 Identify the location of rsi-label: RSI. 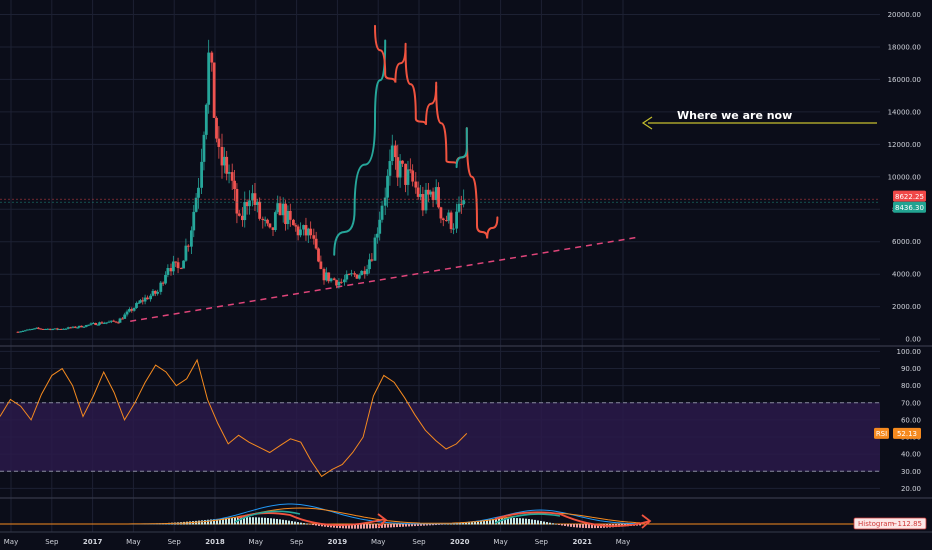
(881, 434).